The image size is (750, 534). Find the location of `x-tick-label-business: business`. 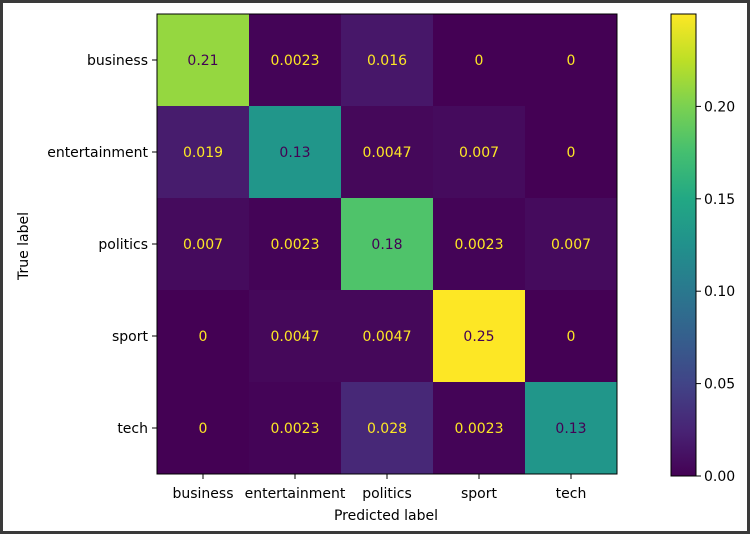

x-tick-label-business: business is located at coordinates (202, 494).